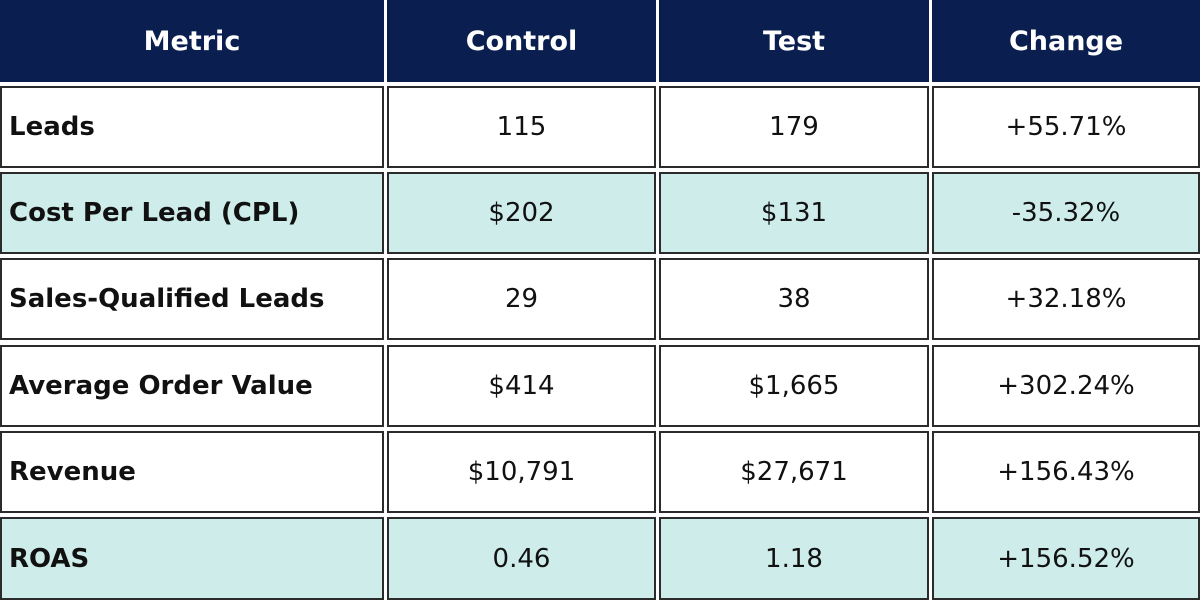 This screenshot has height=600, width=1200. Describe the element at coordinates (521, 299) in the screenshot. I see `row-sql-control: 29` at that location.